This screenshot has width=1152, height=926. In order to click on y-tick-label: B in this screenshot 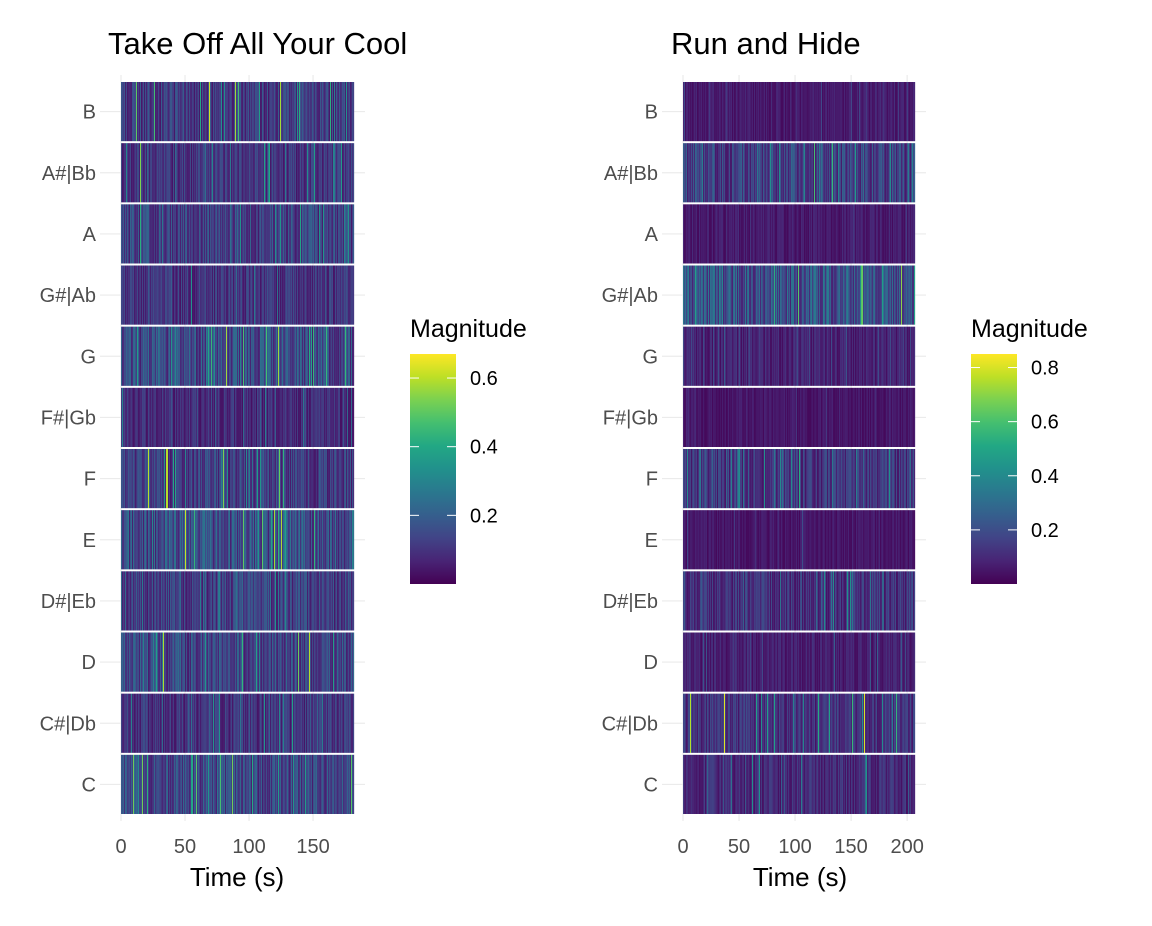, I will do `click(89, 113)`.